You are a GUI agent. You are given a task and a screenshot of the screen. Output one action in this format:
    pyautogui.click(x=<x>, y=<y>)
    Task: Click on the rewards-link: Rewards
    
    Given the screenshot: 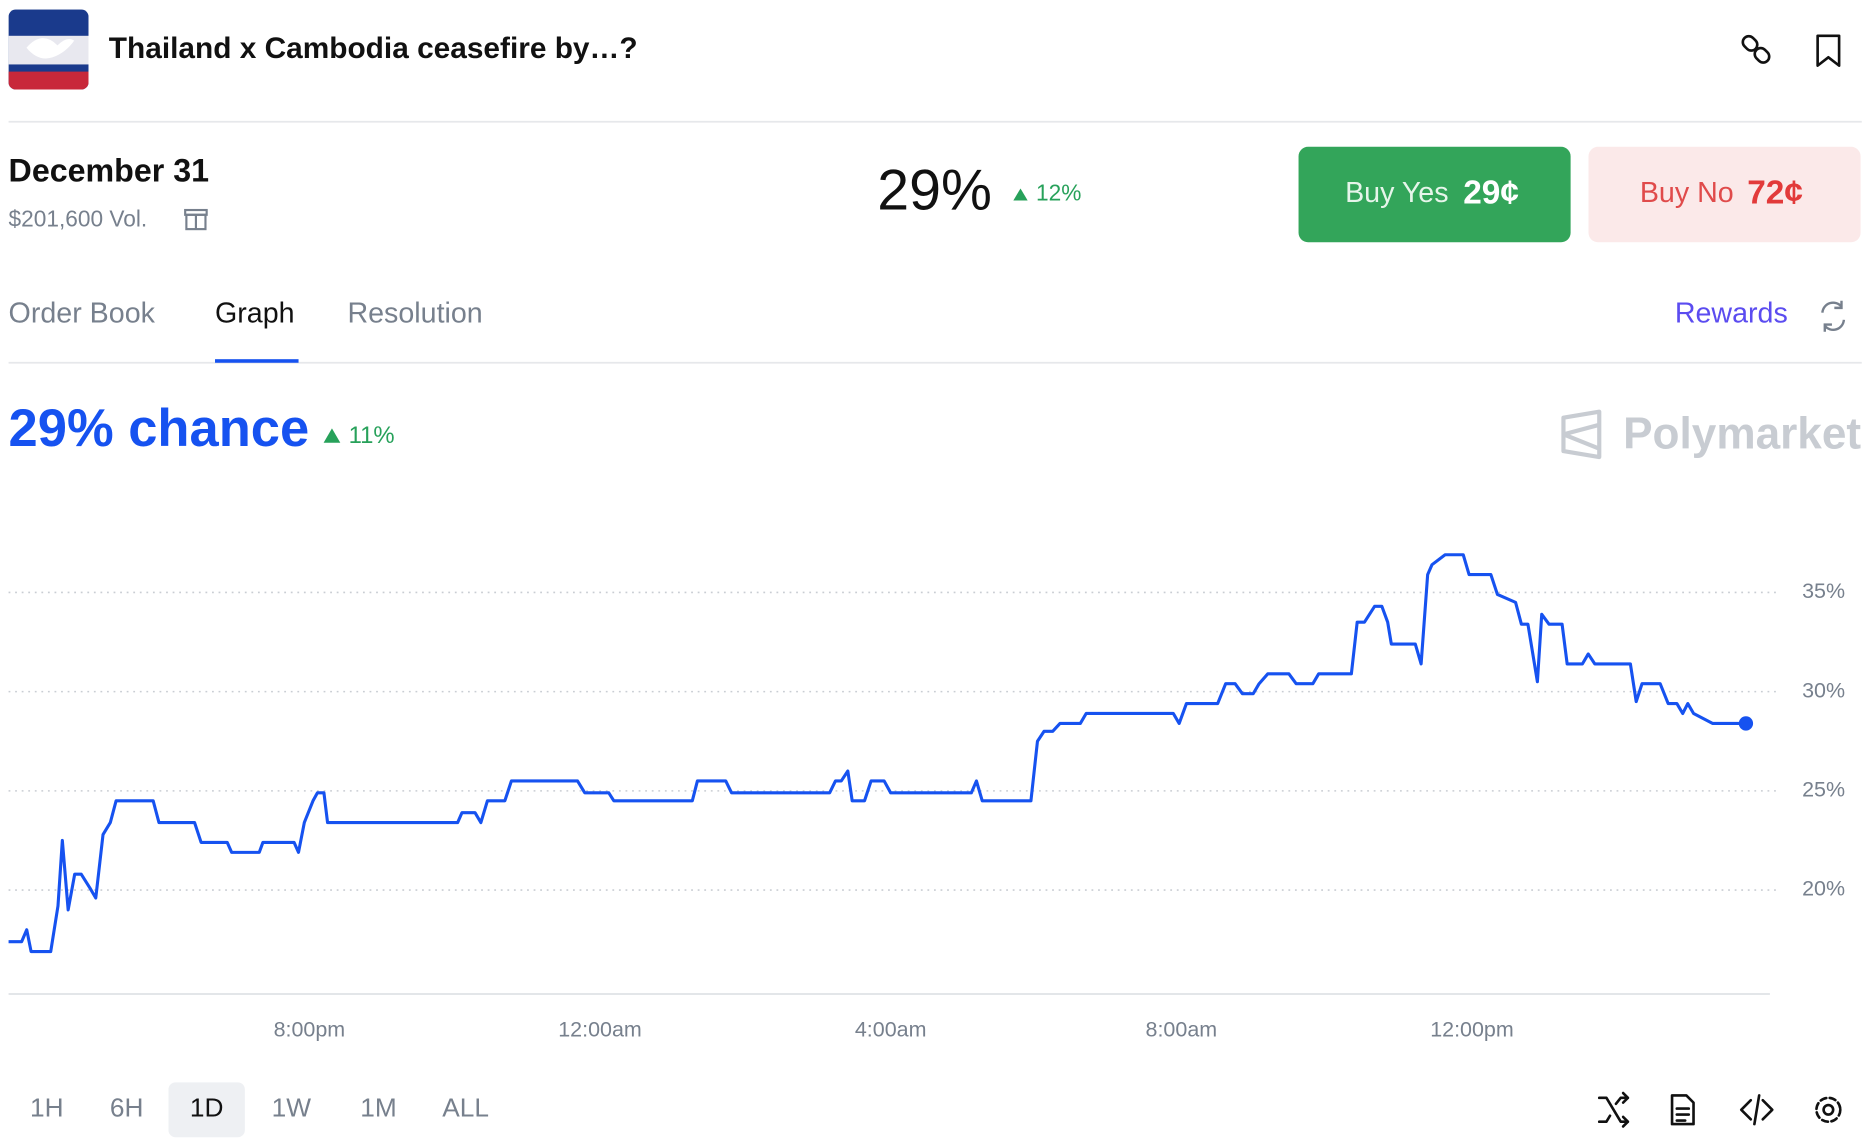 What is the action you would take?
    pyautogui.click(x=1731, y=314)
    